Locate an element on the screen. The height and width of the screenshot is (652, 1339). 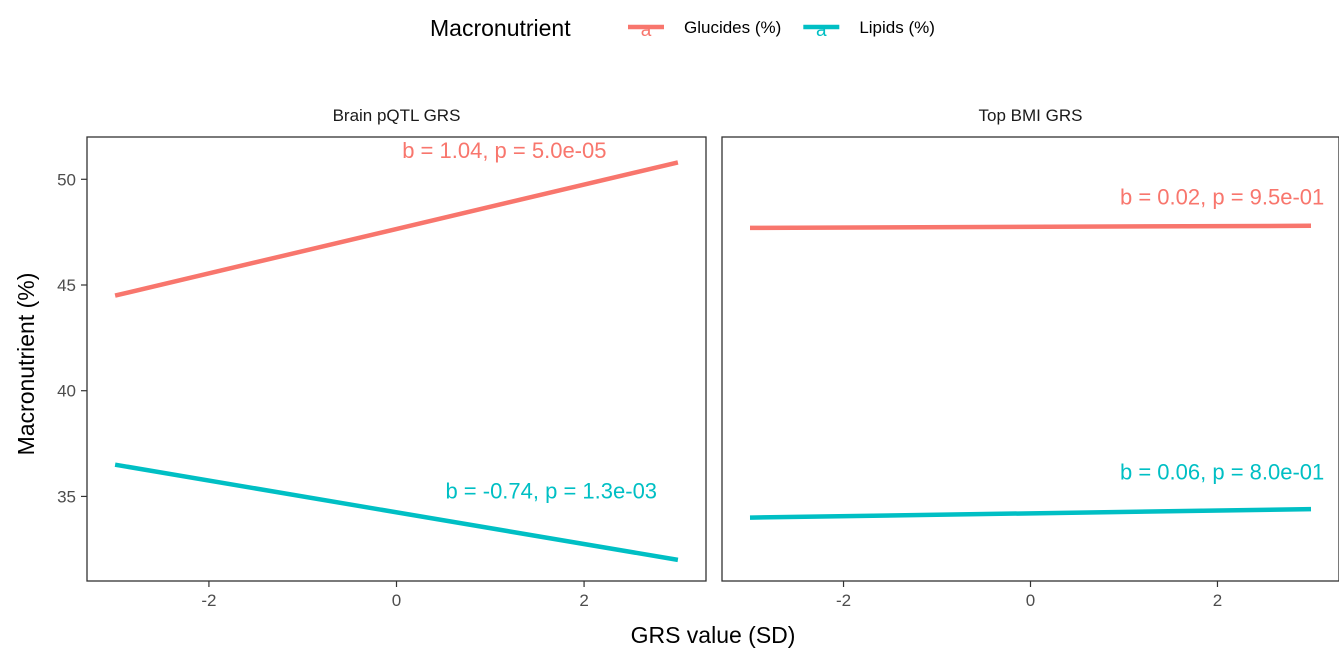
panel-title: Top BMI GRS is located at coordinates (1031, 115).